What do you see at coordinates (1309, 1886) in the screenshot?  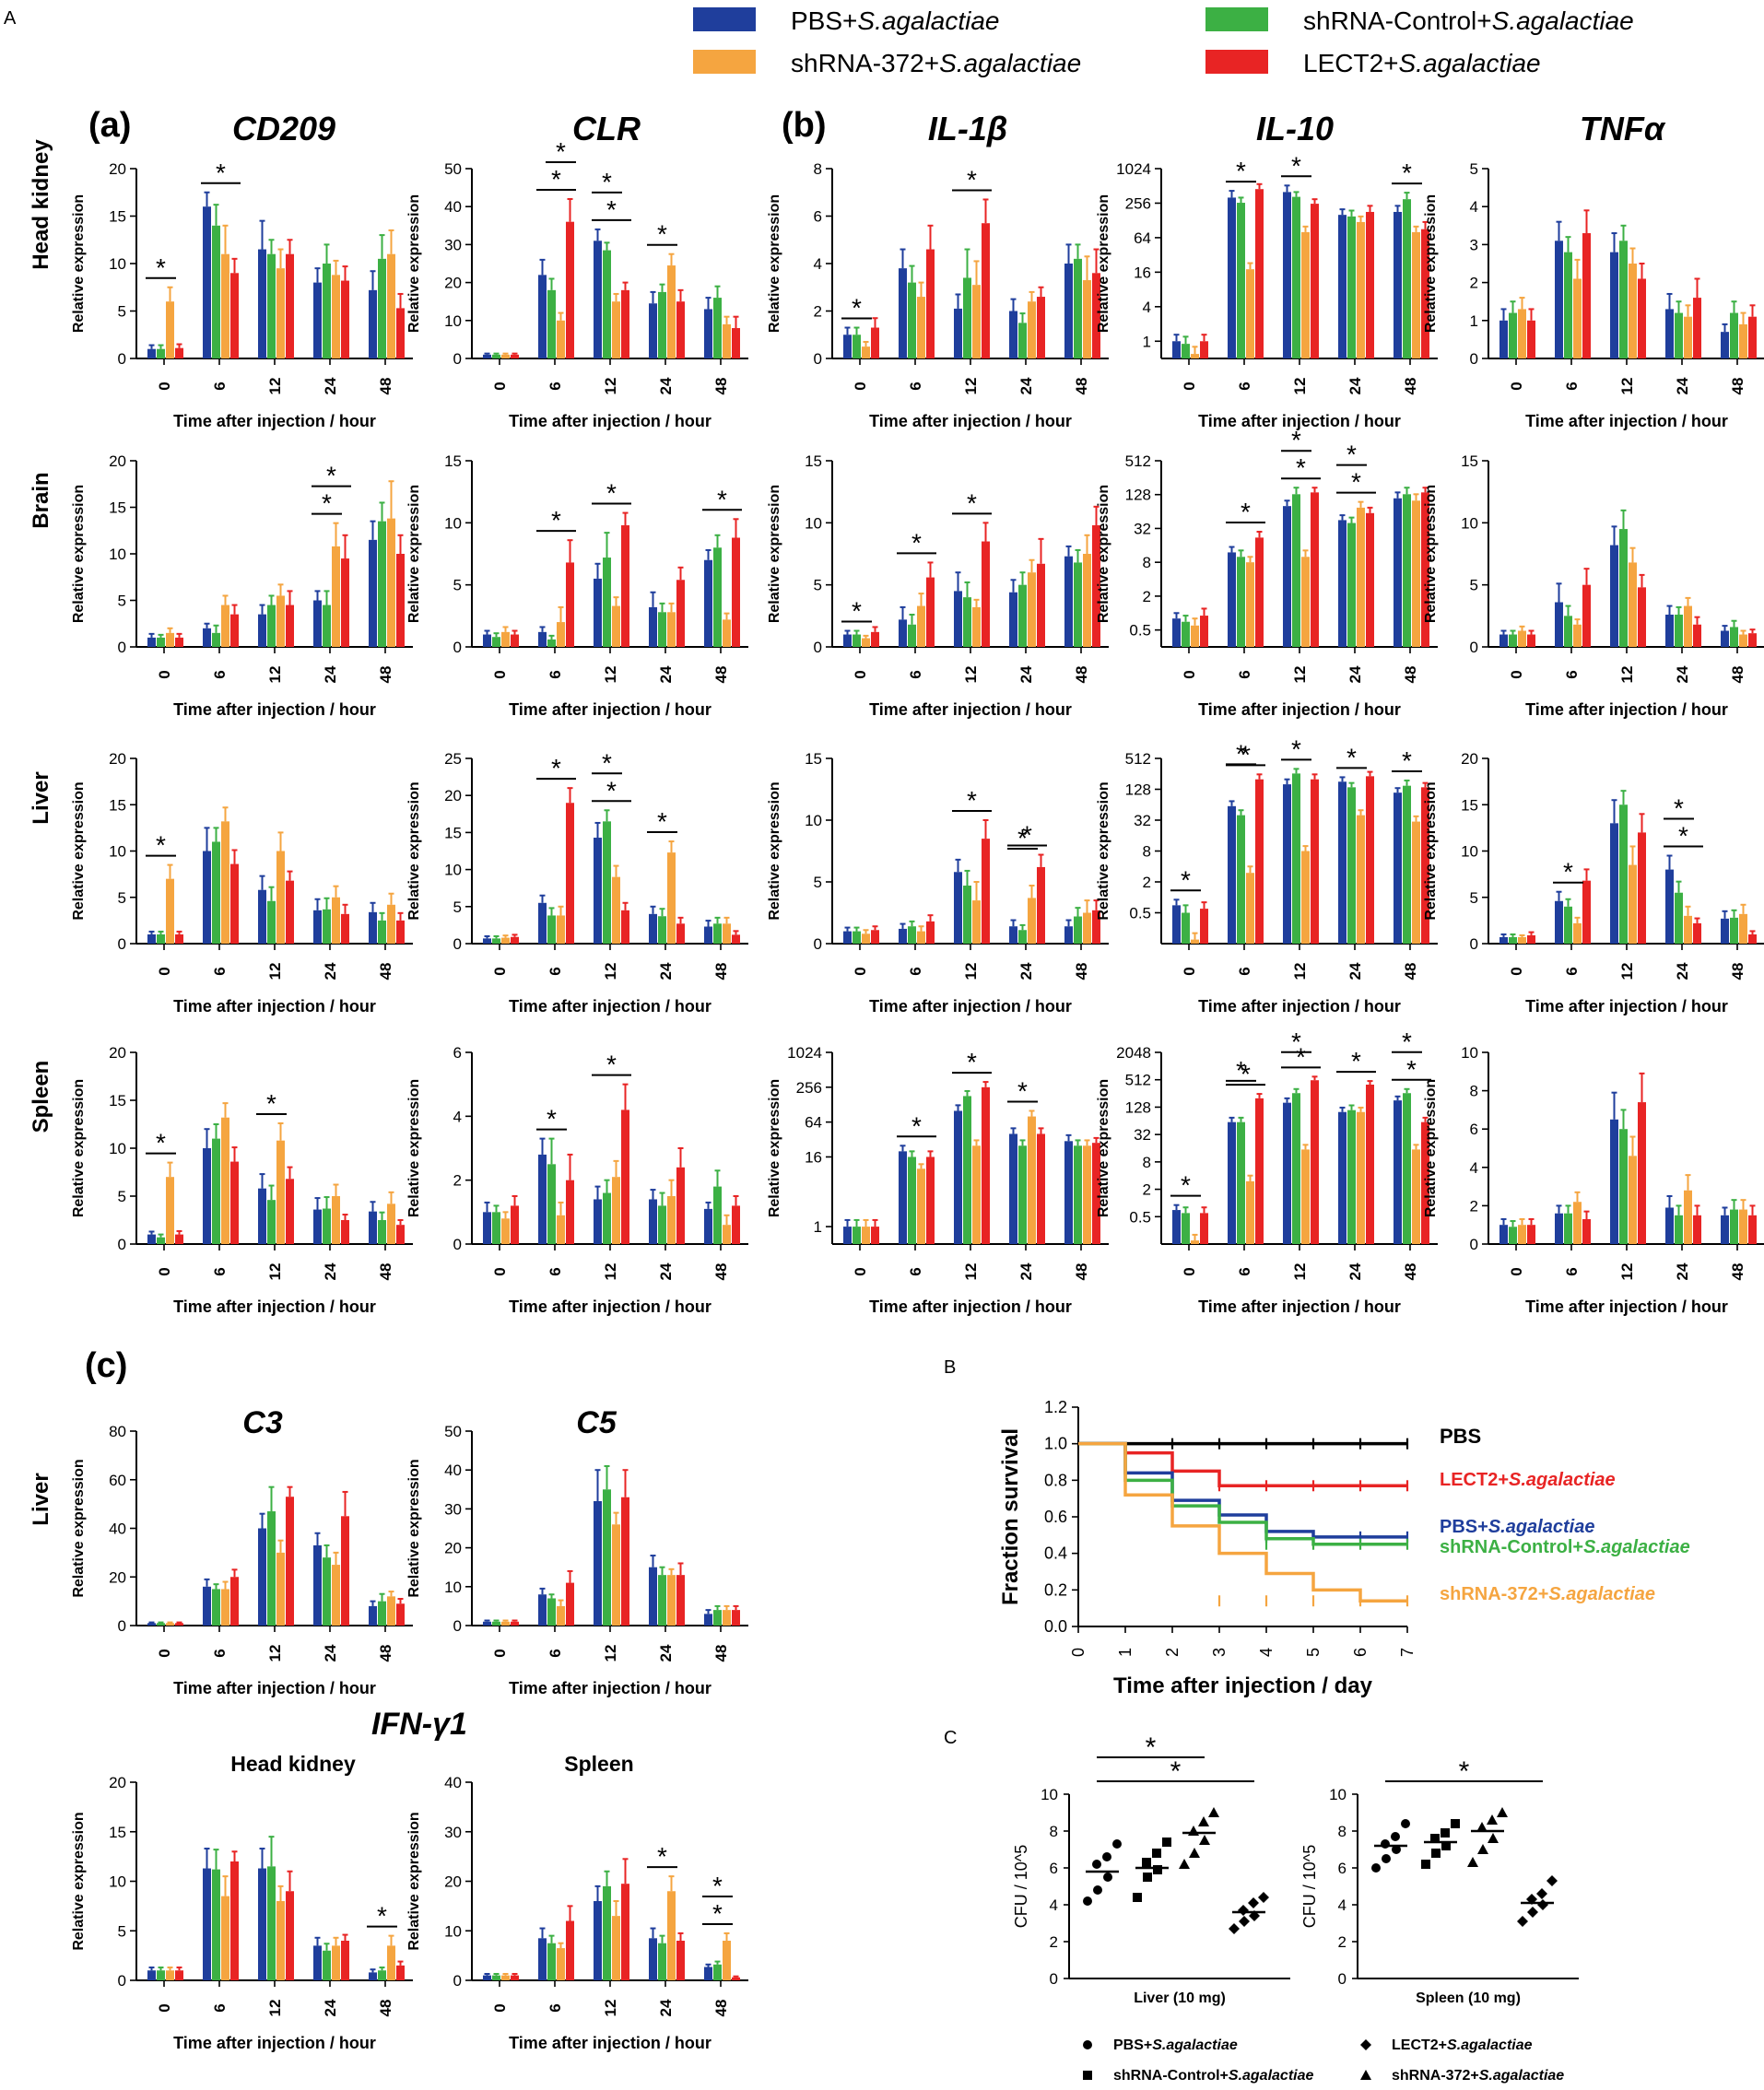 I see `y-axis-title: CFU / 10^5` at bounding box center [1309, 1886].